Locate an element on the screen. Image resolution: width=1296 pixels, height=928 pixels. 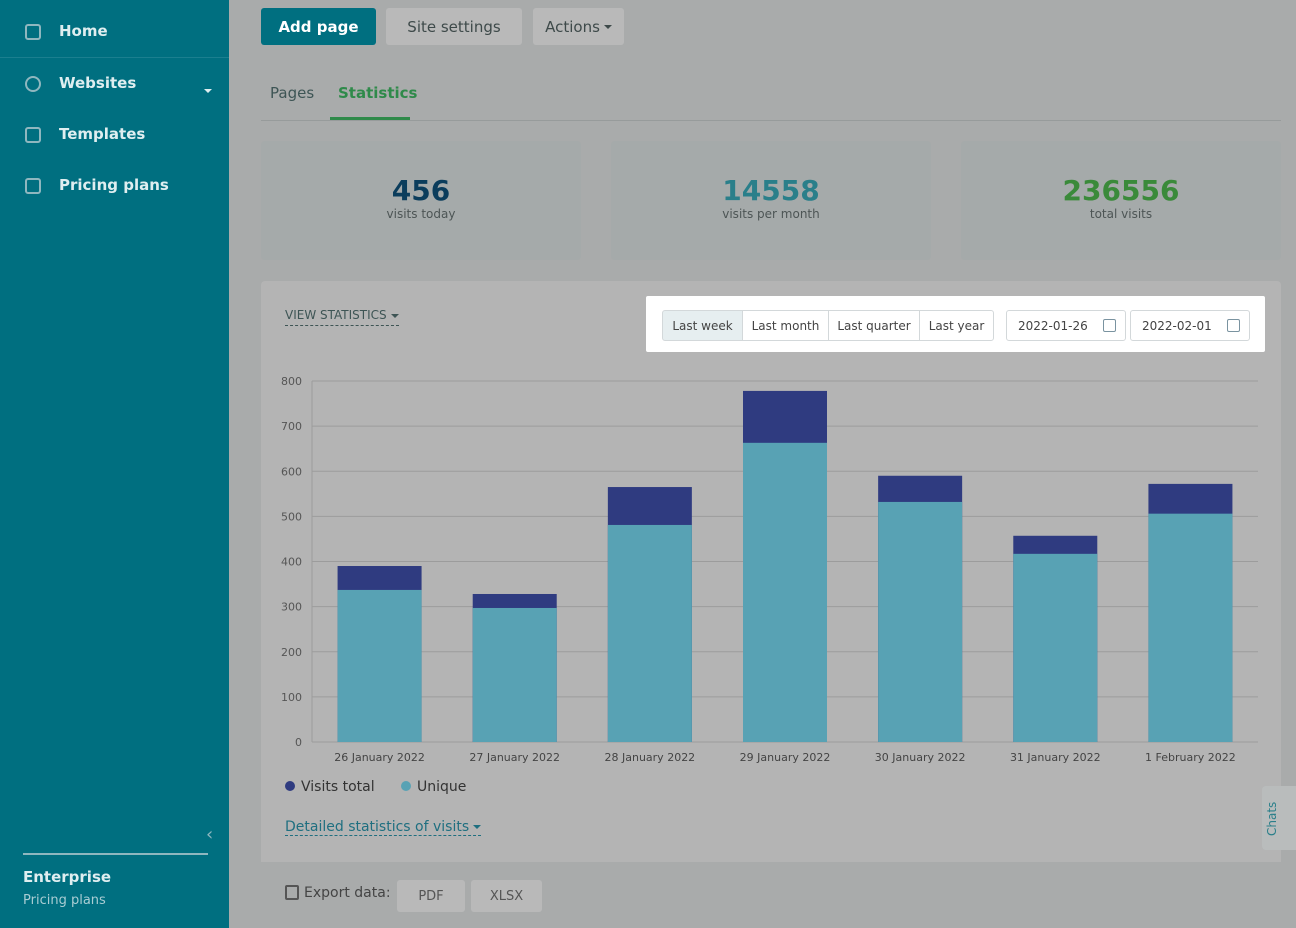
range-button: Last week is located at coordinates (702, 325).